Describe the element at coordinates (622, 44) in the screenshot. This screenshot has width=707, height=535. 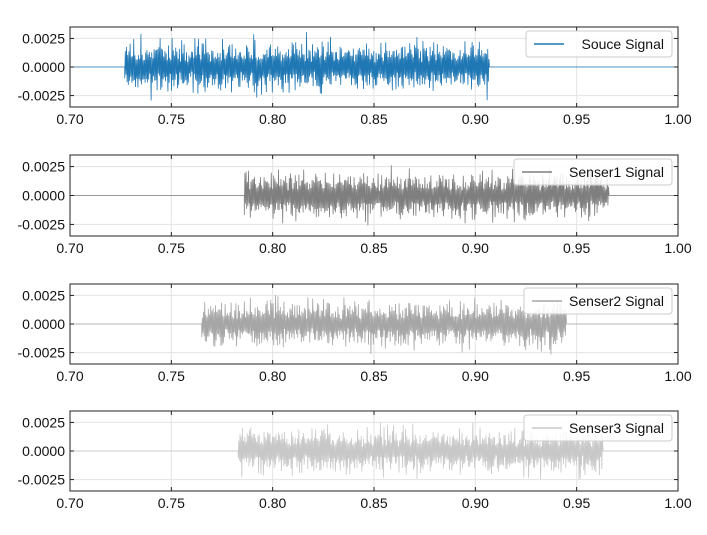
I see `legend-label: Souce Signal` at that location.